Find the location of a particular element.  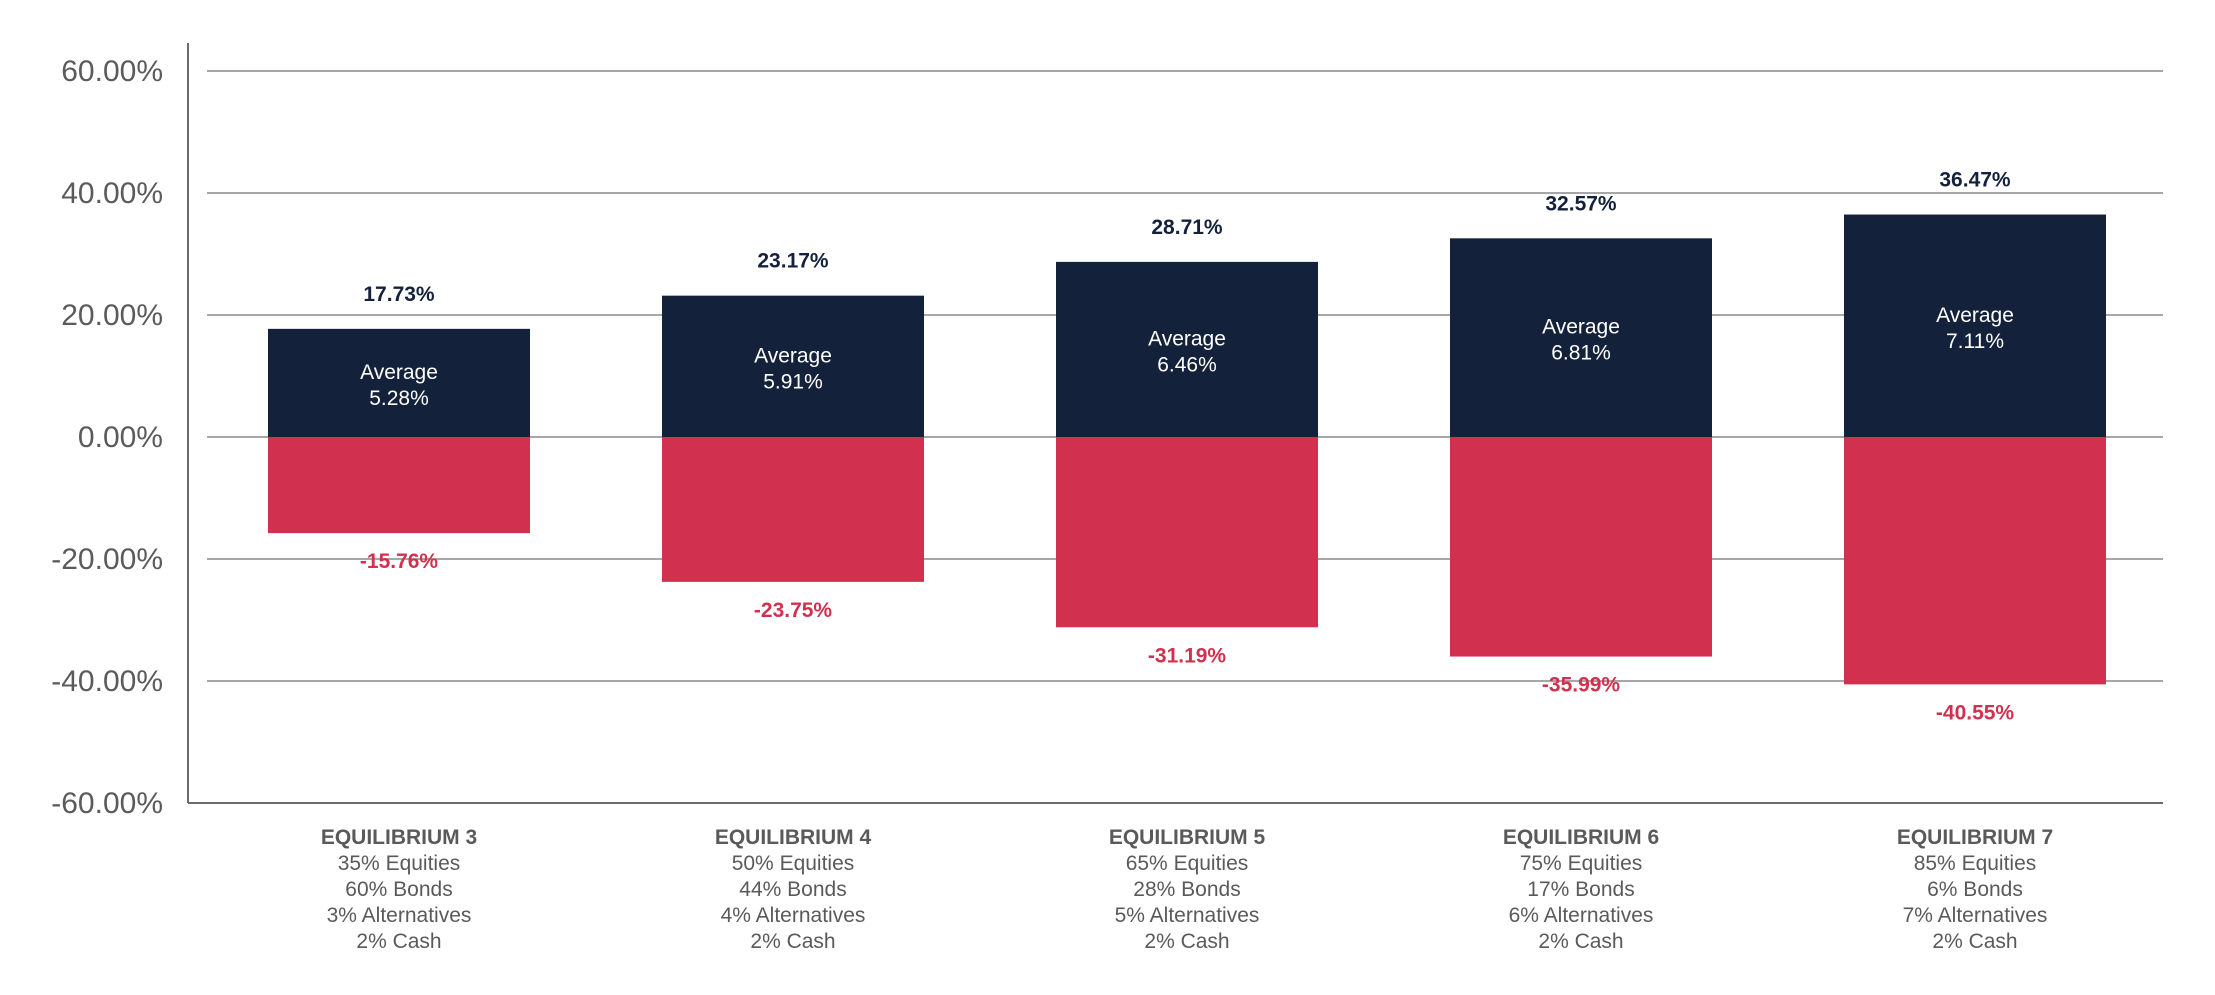

category-detail-label: 65% Equities is located at coordinates (1187, 863).